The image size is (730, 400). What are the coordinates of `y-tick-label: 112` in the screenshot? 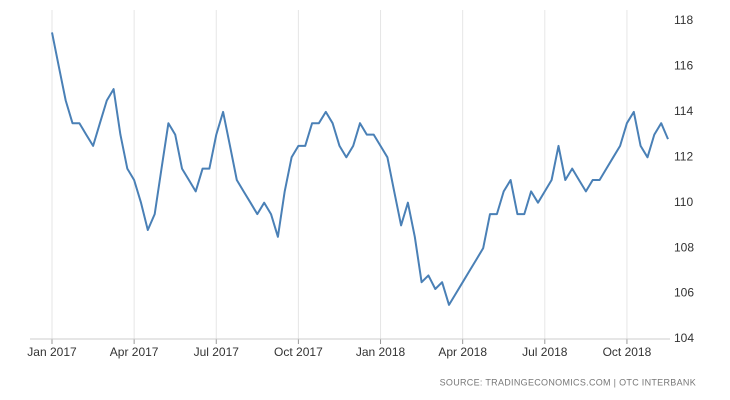 It's located at (683, 156).